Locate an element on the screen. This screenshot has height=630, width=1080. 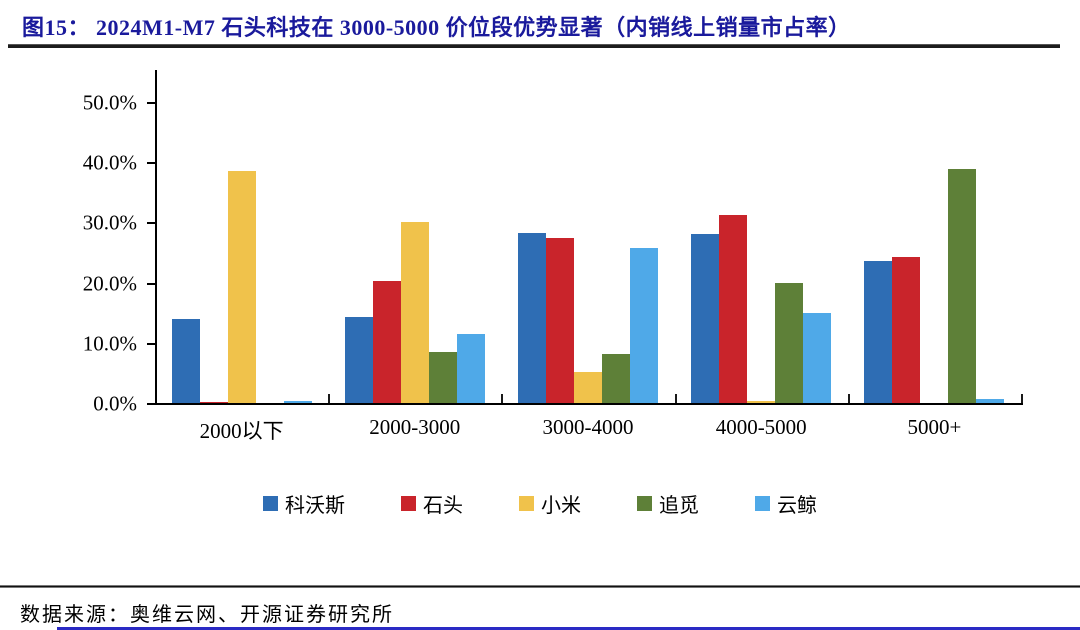
bar-云鲸-4000-5000 is located at coordinates (817, 358).